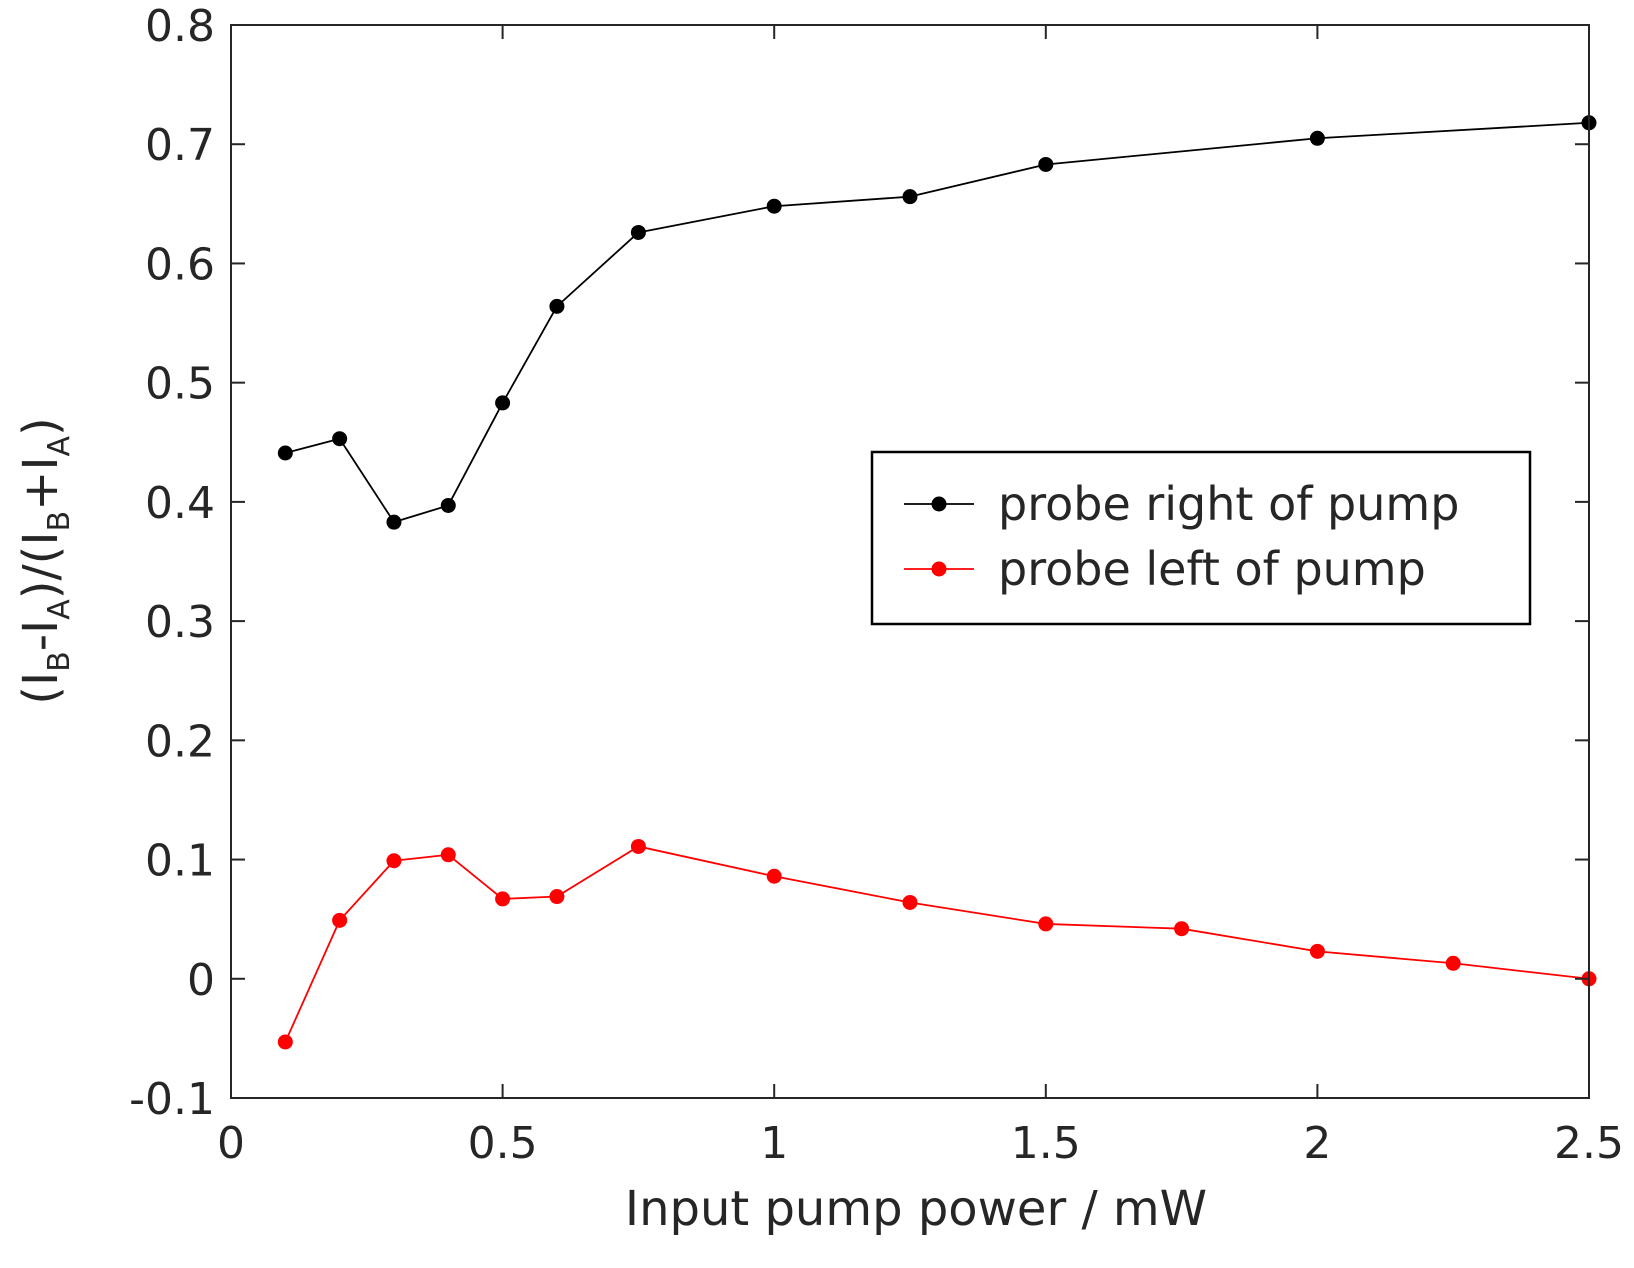 The width and height of the screenshot is (1634, 1268). I want to click on y-tick-label: 0.3, so click(180, 622).